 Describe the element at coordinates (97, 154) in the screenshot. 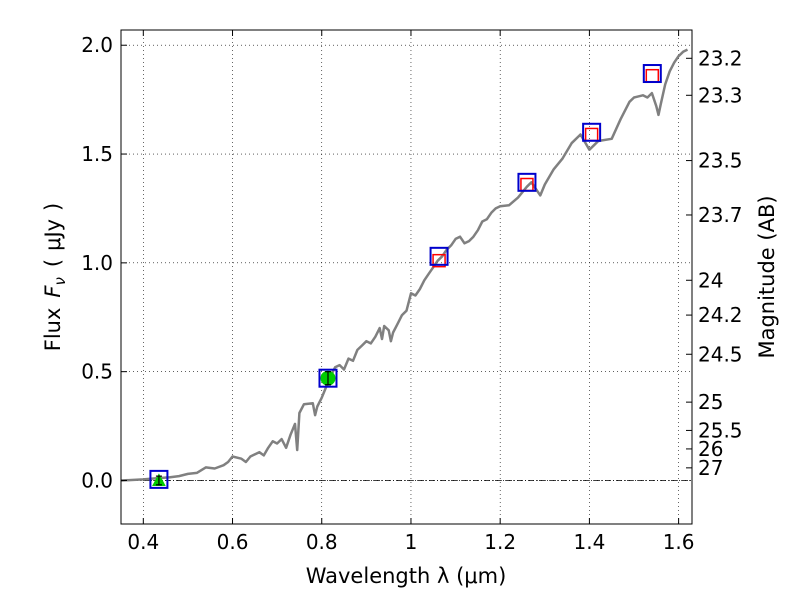

I see `y-tick-label: 1.5` at that location.